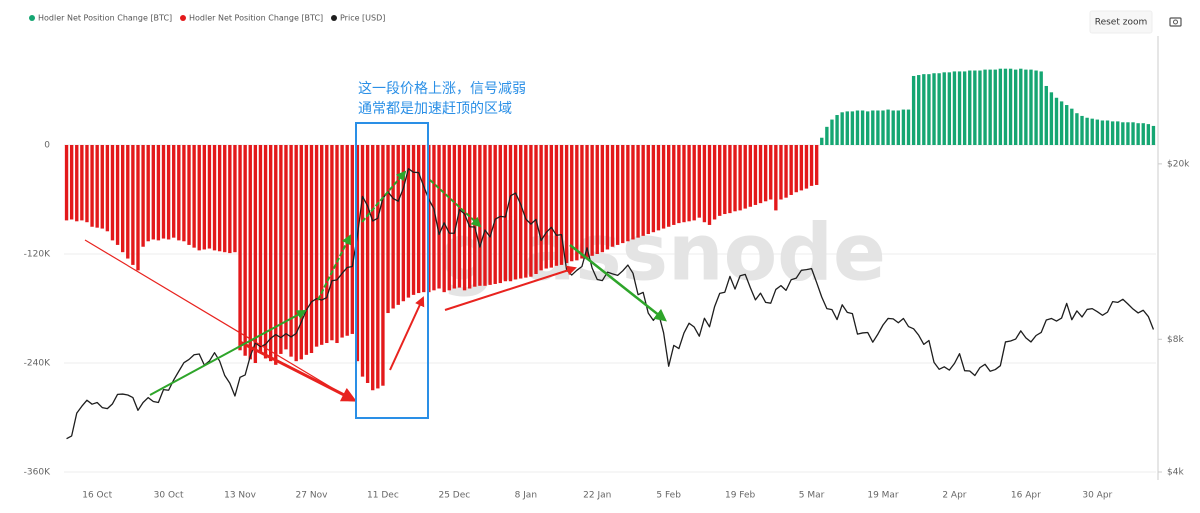 This screenshot has height=513, width=1200. I want to click on x-tick-label: 11 Dec, so click(383, 496).